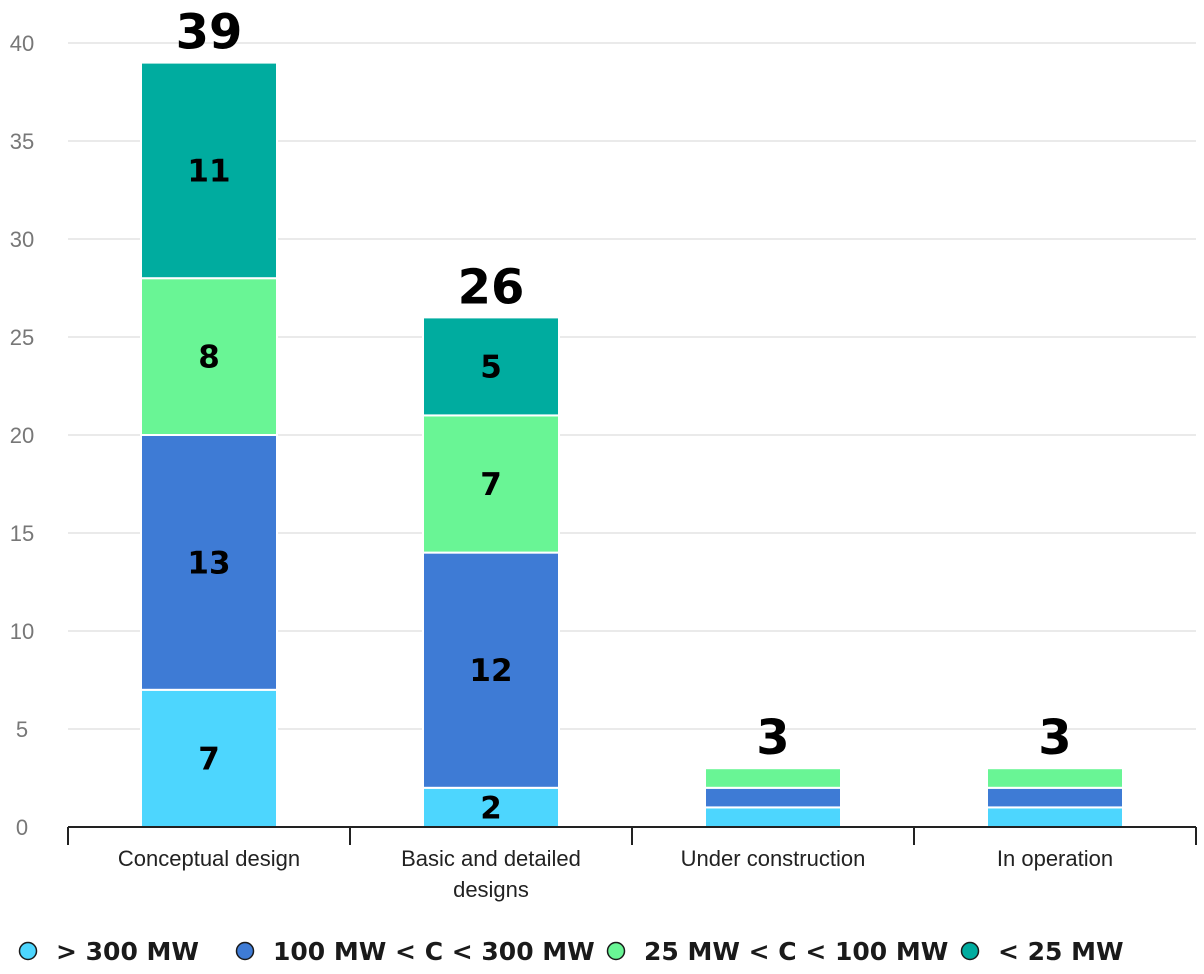 This screenshot has width=1204, height=974. What do you see at coordinates (490, 671) in the screenshot?
I see `segment-value-label: 12` at bounding box center [490, 671].